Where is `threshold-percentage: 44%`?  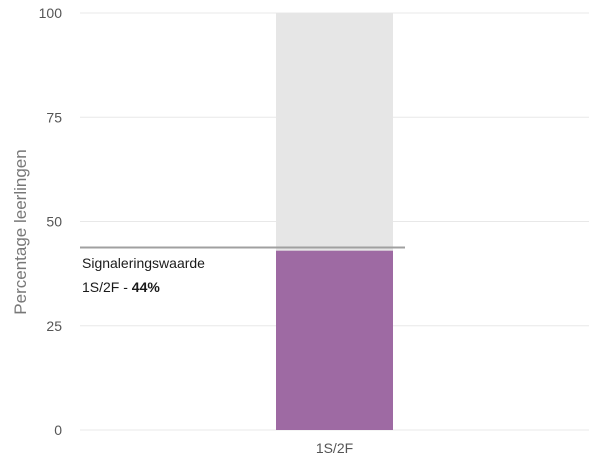
threshold-percentage: 44% is located at coordinates (146, 287).